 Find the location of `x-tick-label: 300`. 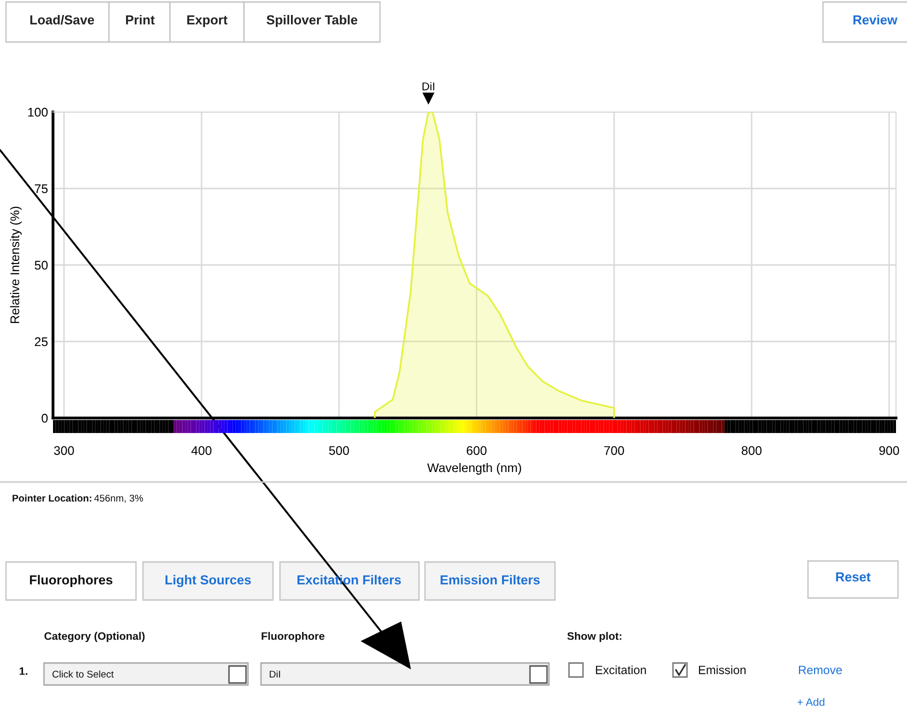

x-tick-label: 300 is located at coordinates (64, 450).